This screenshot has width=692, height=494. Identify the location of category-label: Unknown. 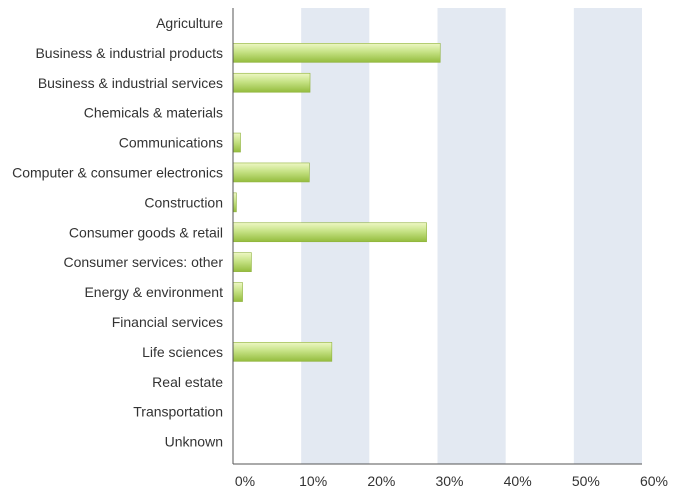
(194, 442).